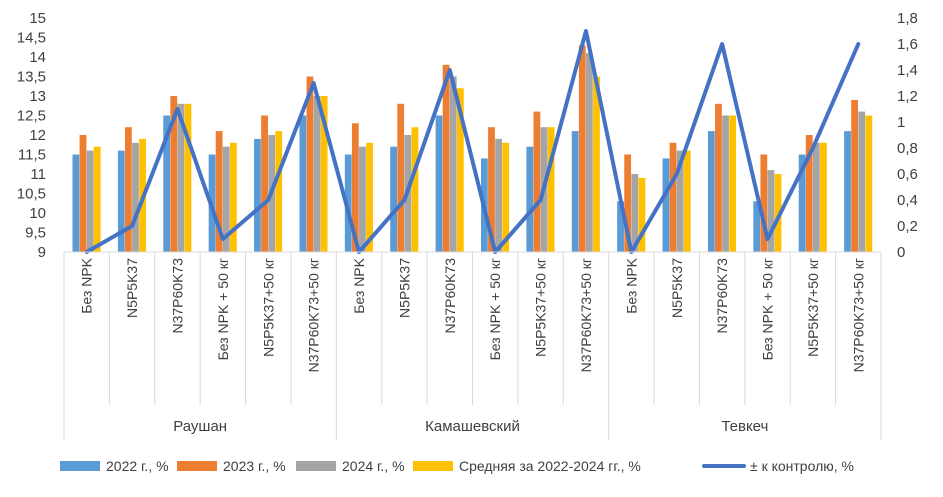 The height and width of the screenshot is (497, 943). I want to click on y-tick-label: 13,5, so click(31, 77).